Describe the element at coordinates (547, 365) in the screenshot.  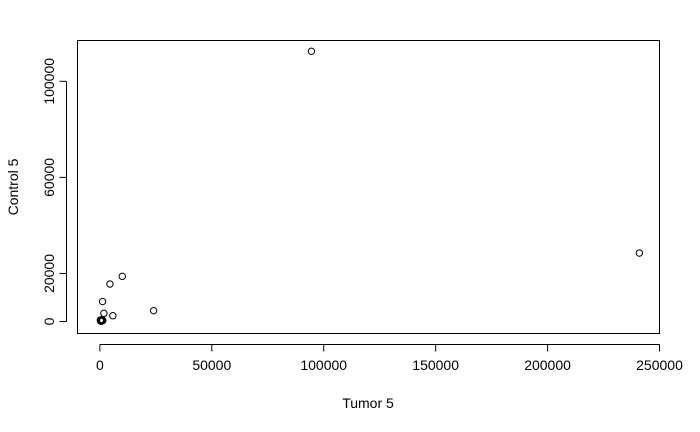
I see `x-tick-label: 200000` at that location.